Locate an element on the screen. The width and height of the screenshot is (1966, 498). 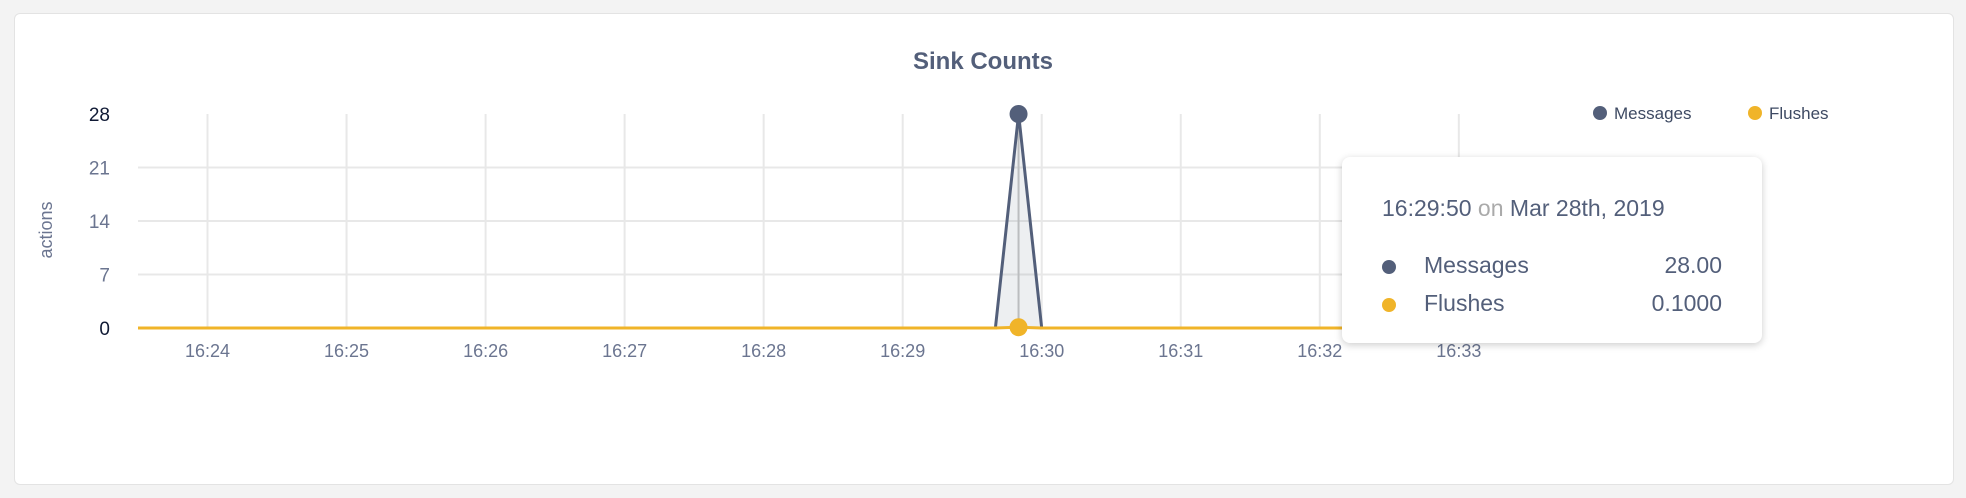
chart-title: Sink Counts is located at coordinates (982, 61).